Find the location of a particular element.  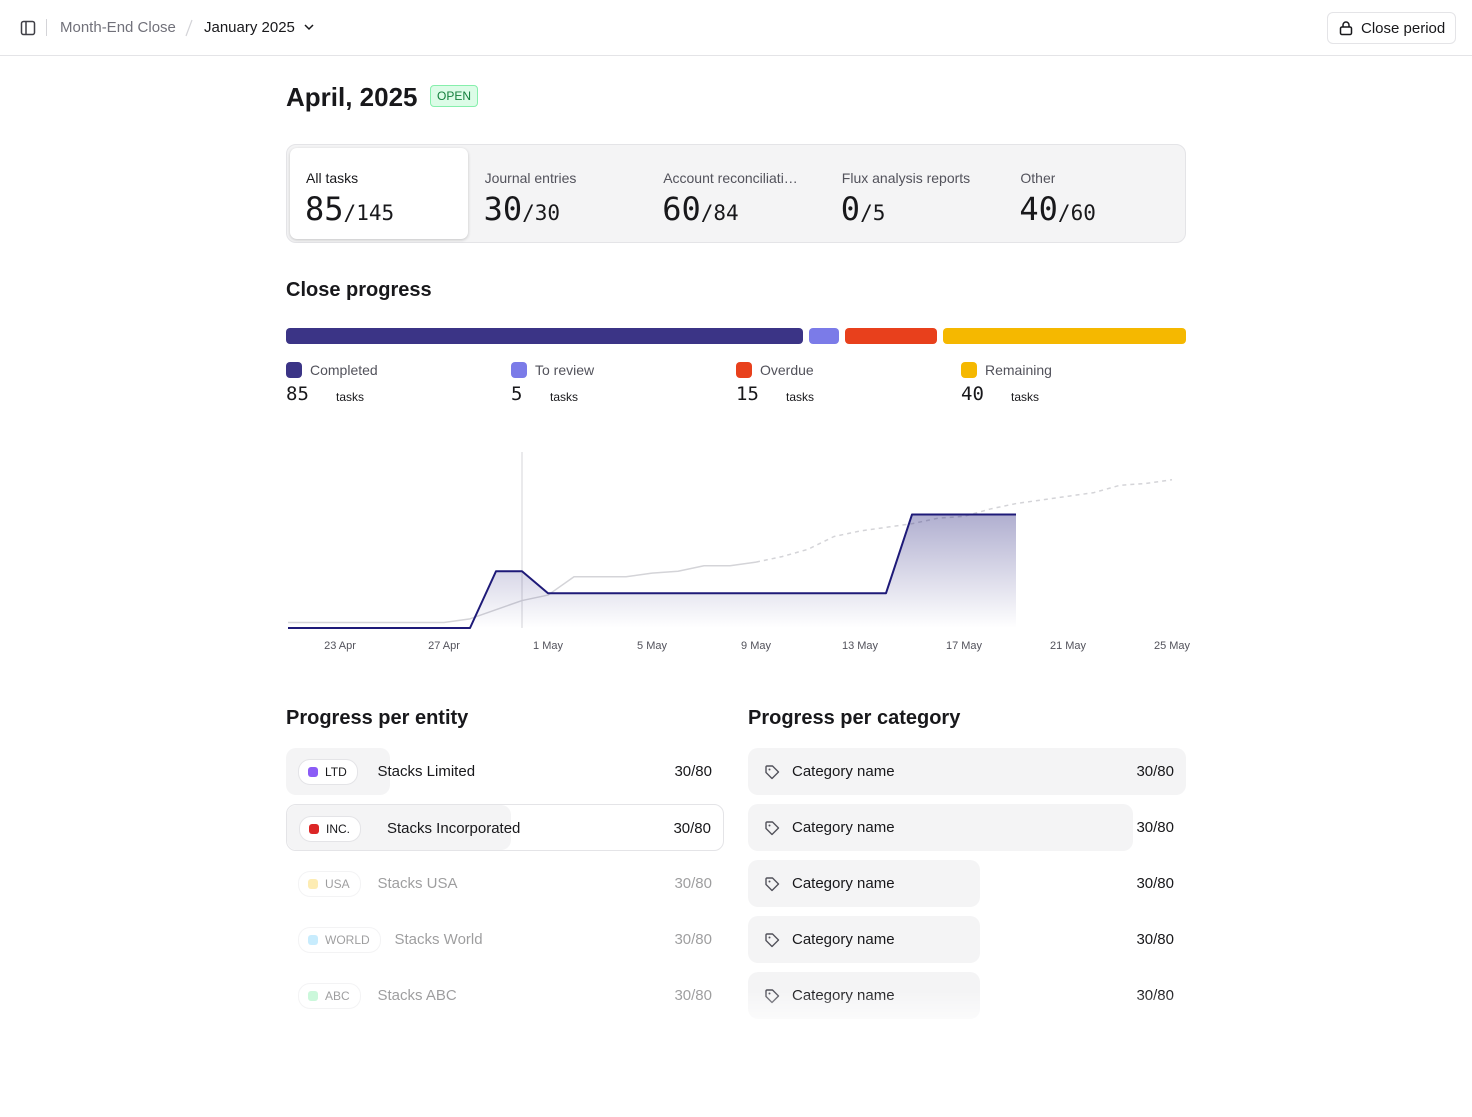

entity-name: Stacks Incorporated is located at coordinates (454, 828).